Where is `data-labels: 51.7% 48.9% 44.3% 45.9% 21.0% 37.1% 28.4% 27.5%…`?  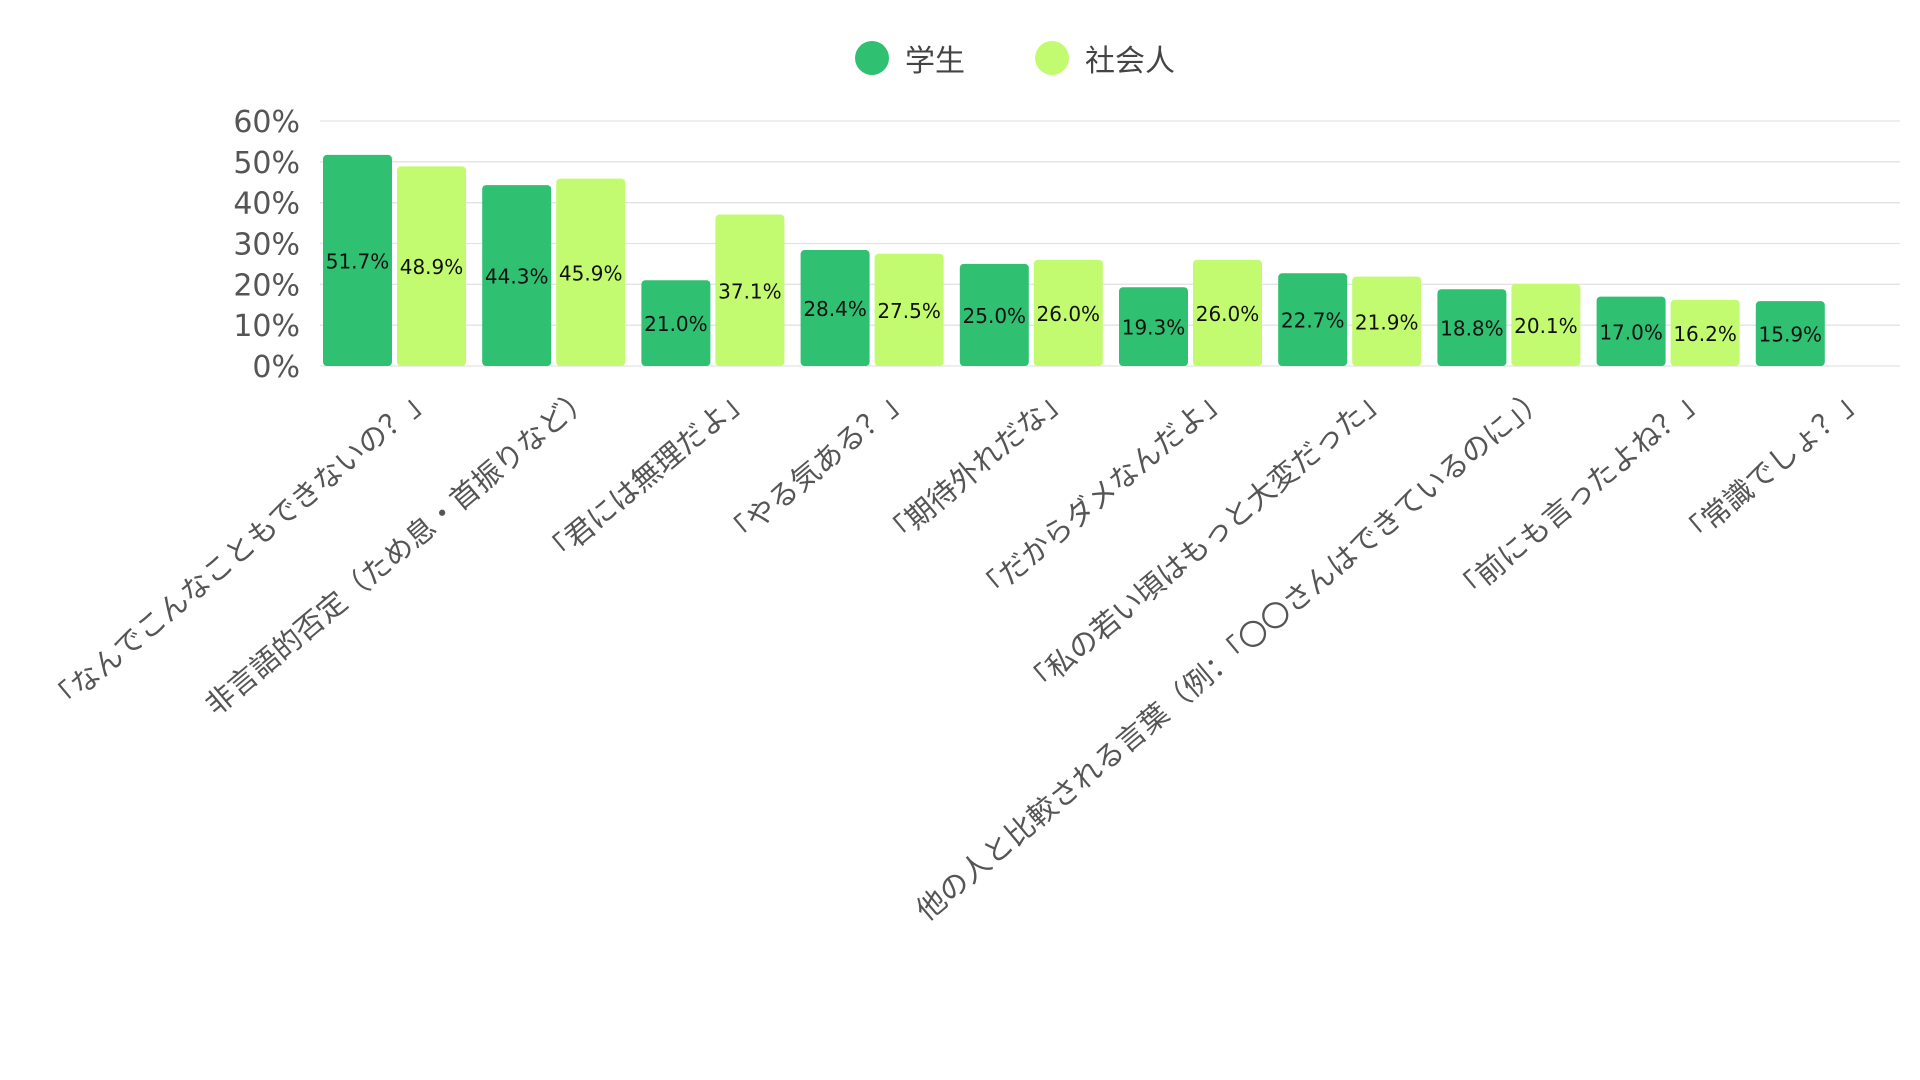 data-labels: 51.7% 48.9% 44.3% 45.9% 21.0% 37.1% 28.4% 27.5%… is located at coordinates (1074, 297).